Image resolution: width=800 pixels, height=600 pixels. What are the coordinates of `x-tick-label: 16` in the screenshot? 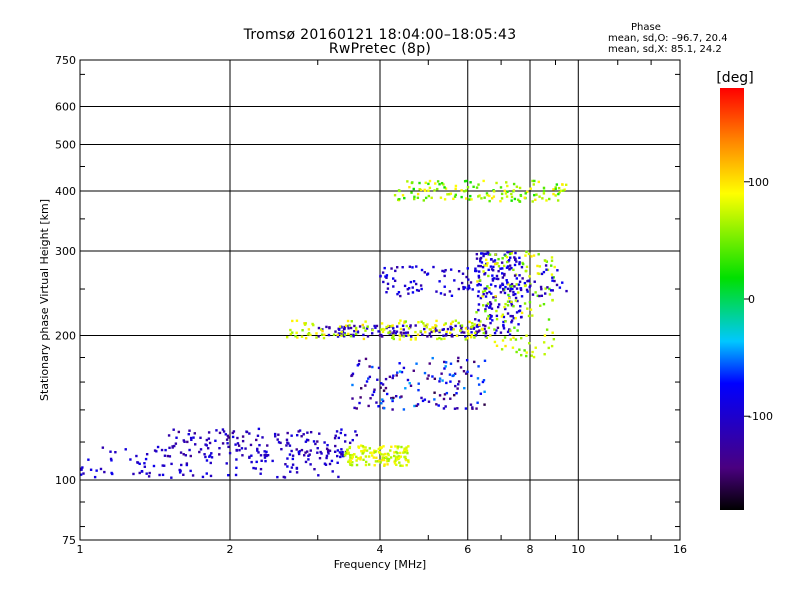 It's located at (680, 549).